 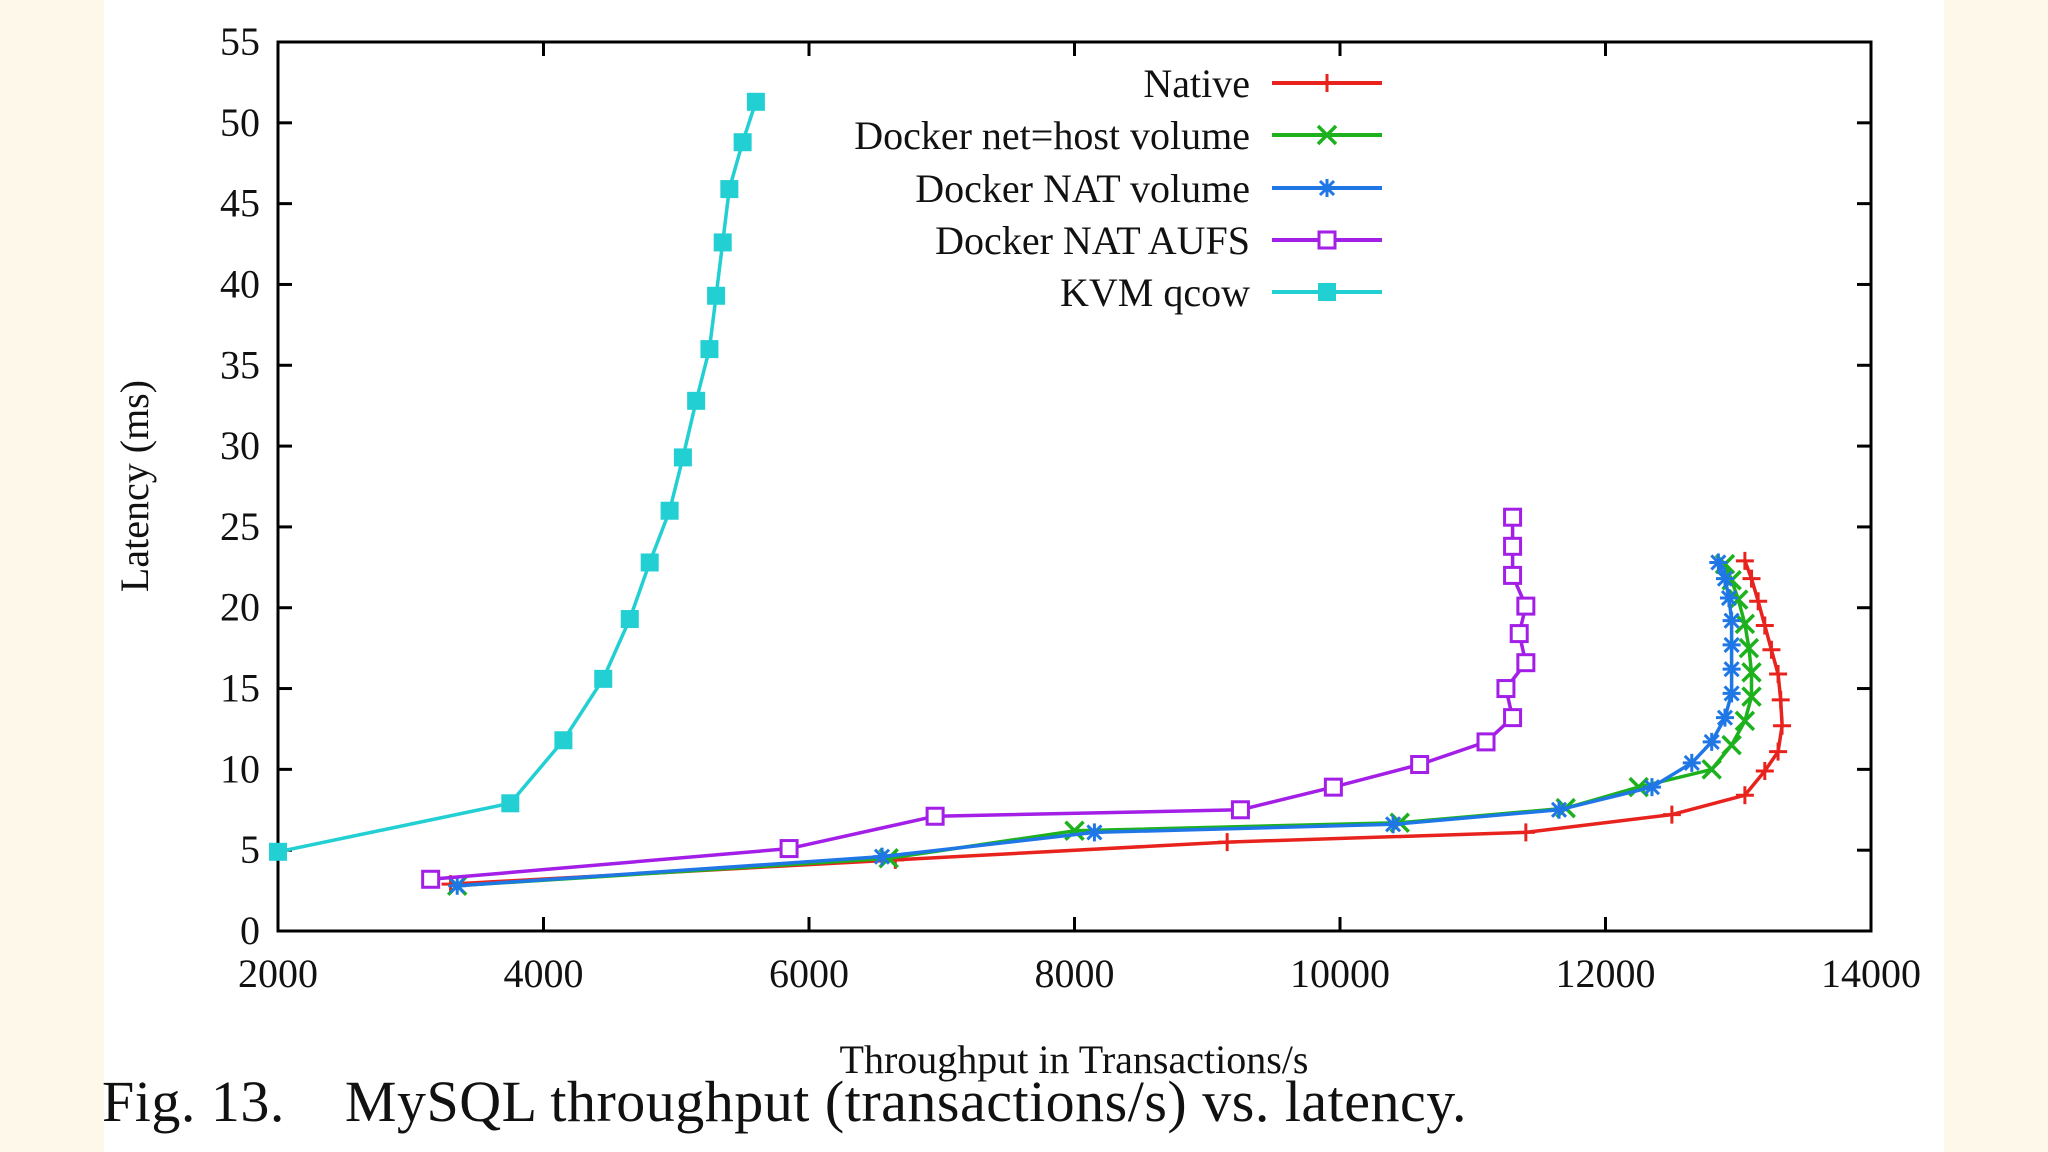 I want to click on y-tick-label: 50, so click(x=240, y=122).